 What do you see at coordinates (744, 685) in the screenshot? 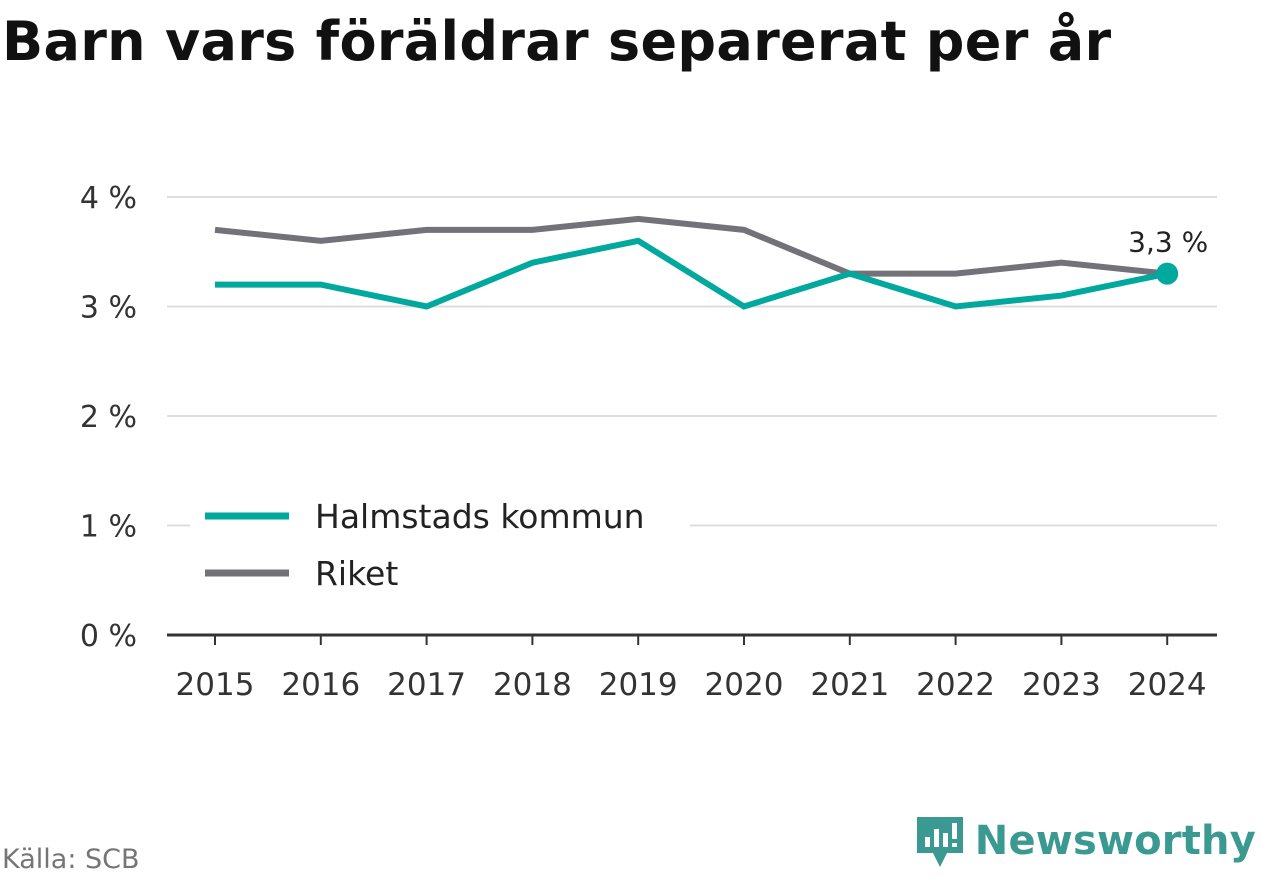
I see `x-tick-label: 2020` at bounding box center [744, 685].